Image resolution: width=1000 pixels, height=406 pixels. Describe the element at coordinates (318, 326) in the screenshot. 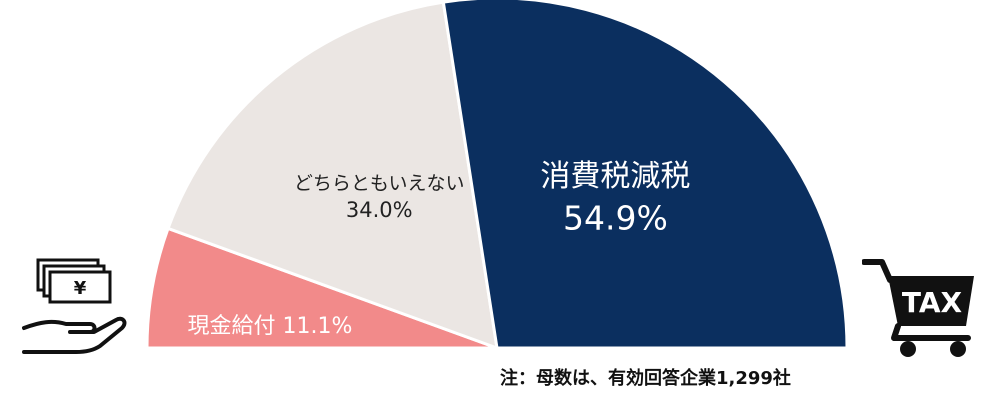

I see `slice-value-label: 11.1%` at that location.